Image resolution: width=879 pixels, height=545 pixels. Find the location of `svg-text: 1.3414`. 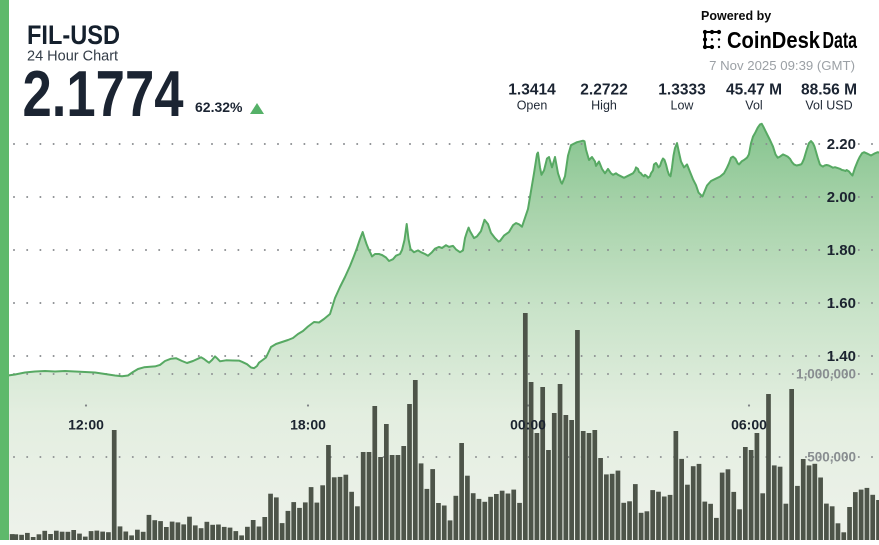

svg-text: 1.3414 is located at coordinates (532, 90).